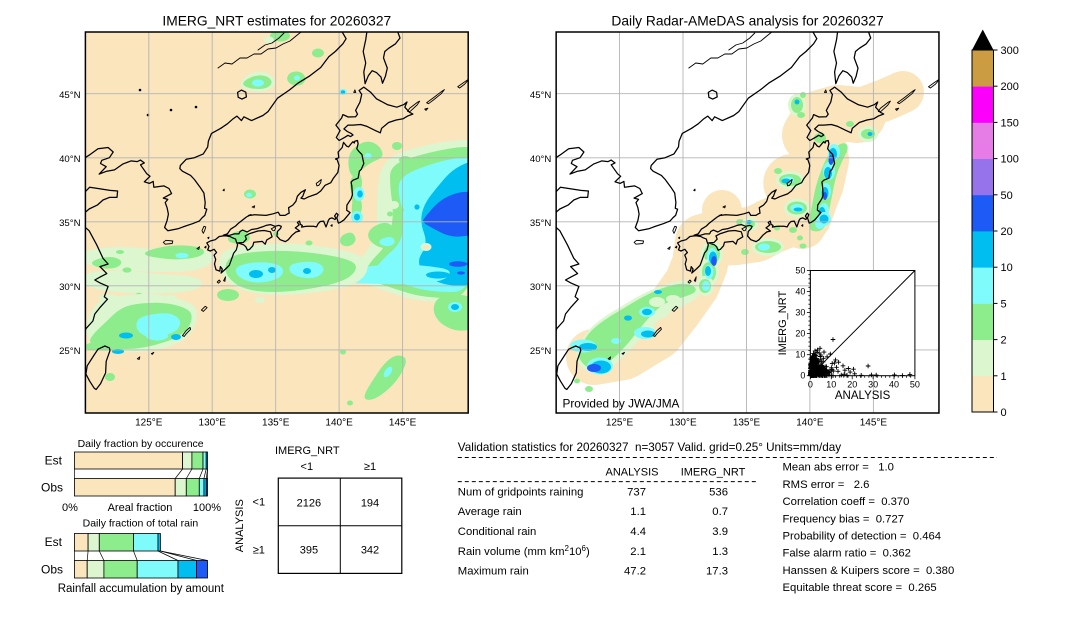  What do you see at coordinates (1010, 123) in the screenshot?
I see `svg-text: 150` at bounding box center [1010, 123].